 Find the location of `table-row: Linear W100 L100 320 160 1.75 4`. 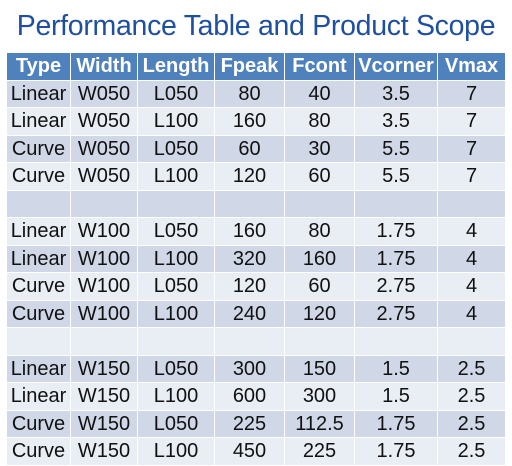

table-row: Linear W100 L100 320 160 1.75 4 is located at coordinates (256, 258).